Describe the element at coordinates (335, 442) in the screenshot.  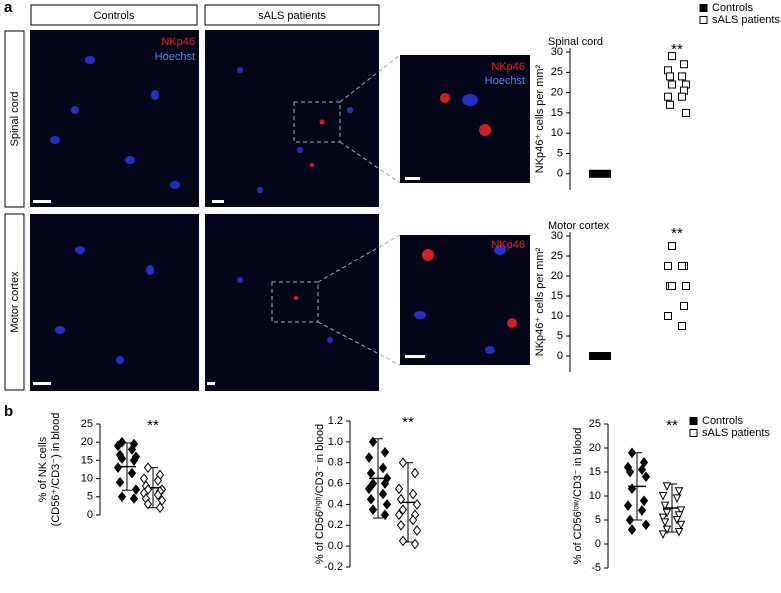
I see `y-tick-label: 1.0` at that location.